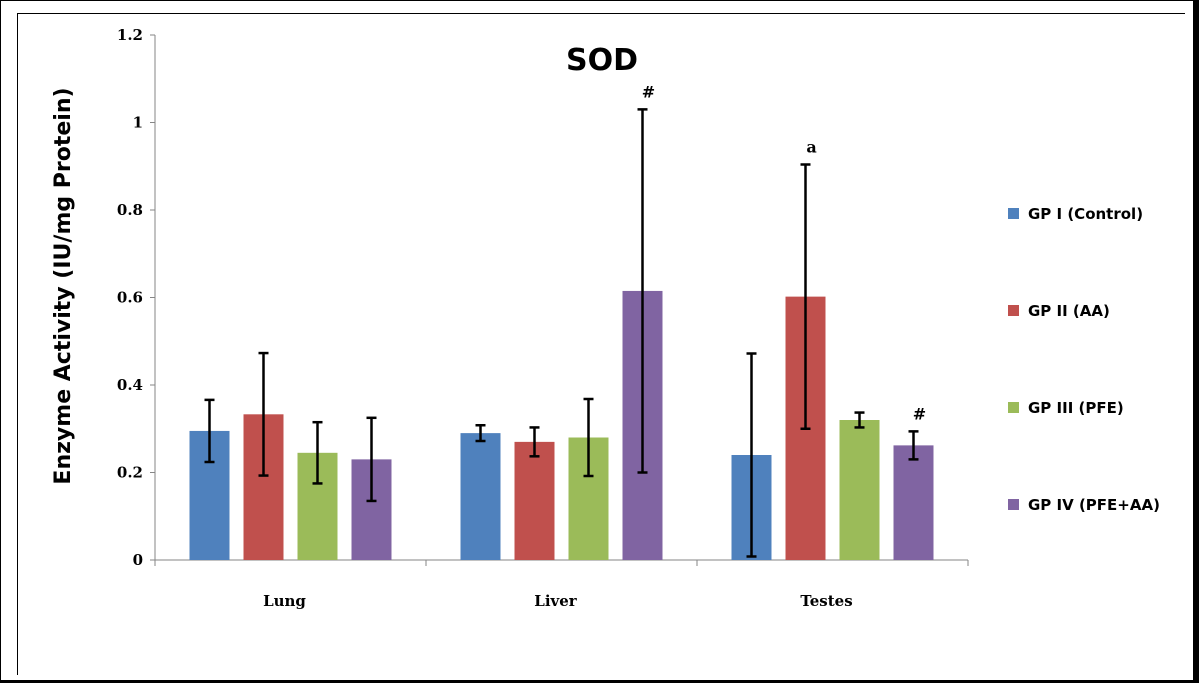  Describe the element at coordinates (138, 560) in the screenshot. I see `y-tick-label: 0` at that location.